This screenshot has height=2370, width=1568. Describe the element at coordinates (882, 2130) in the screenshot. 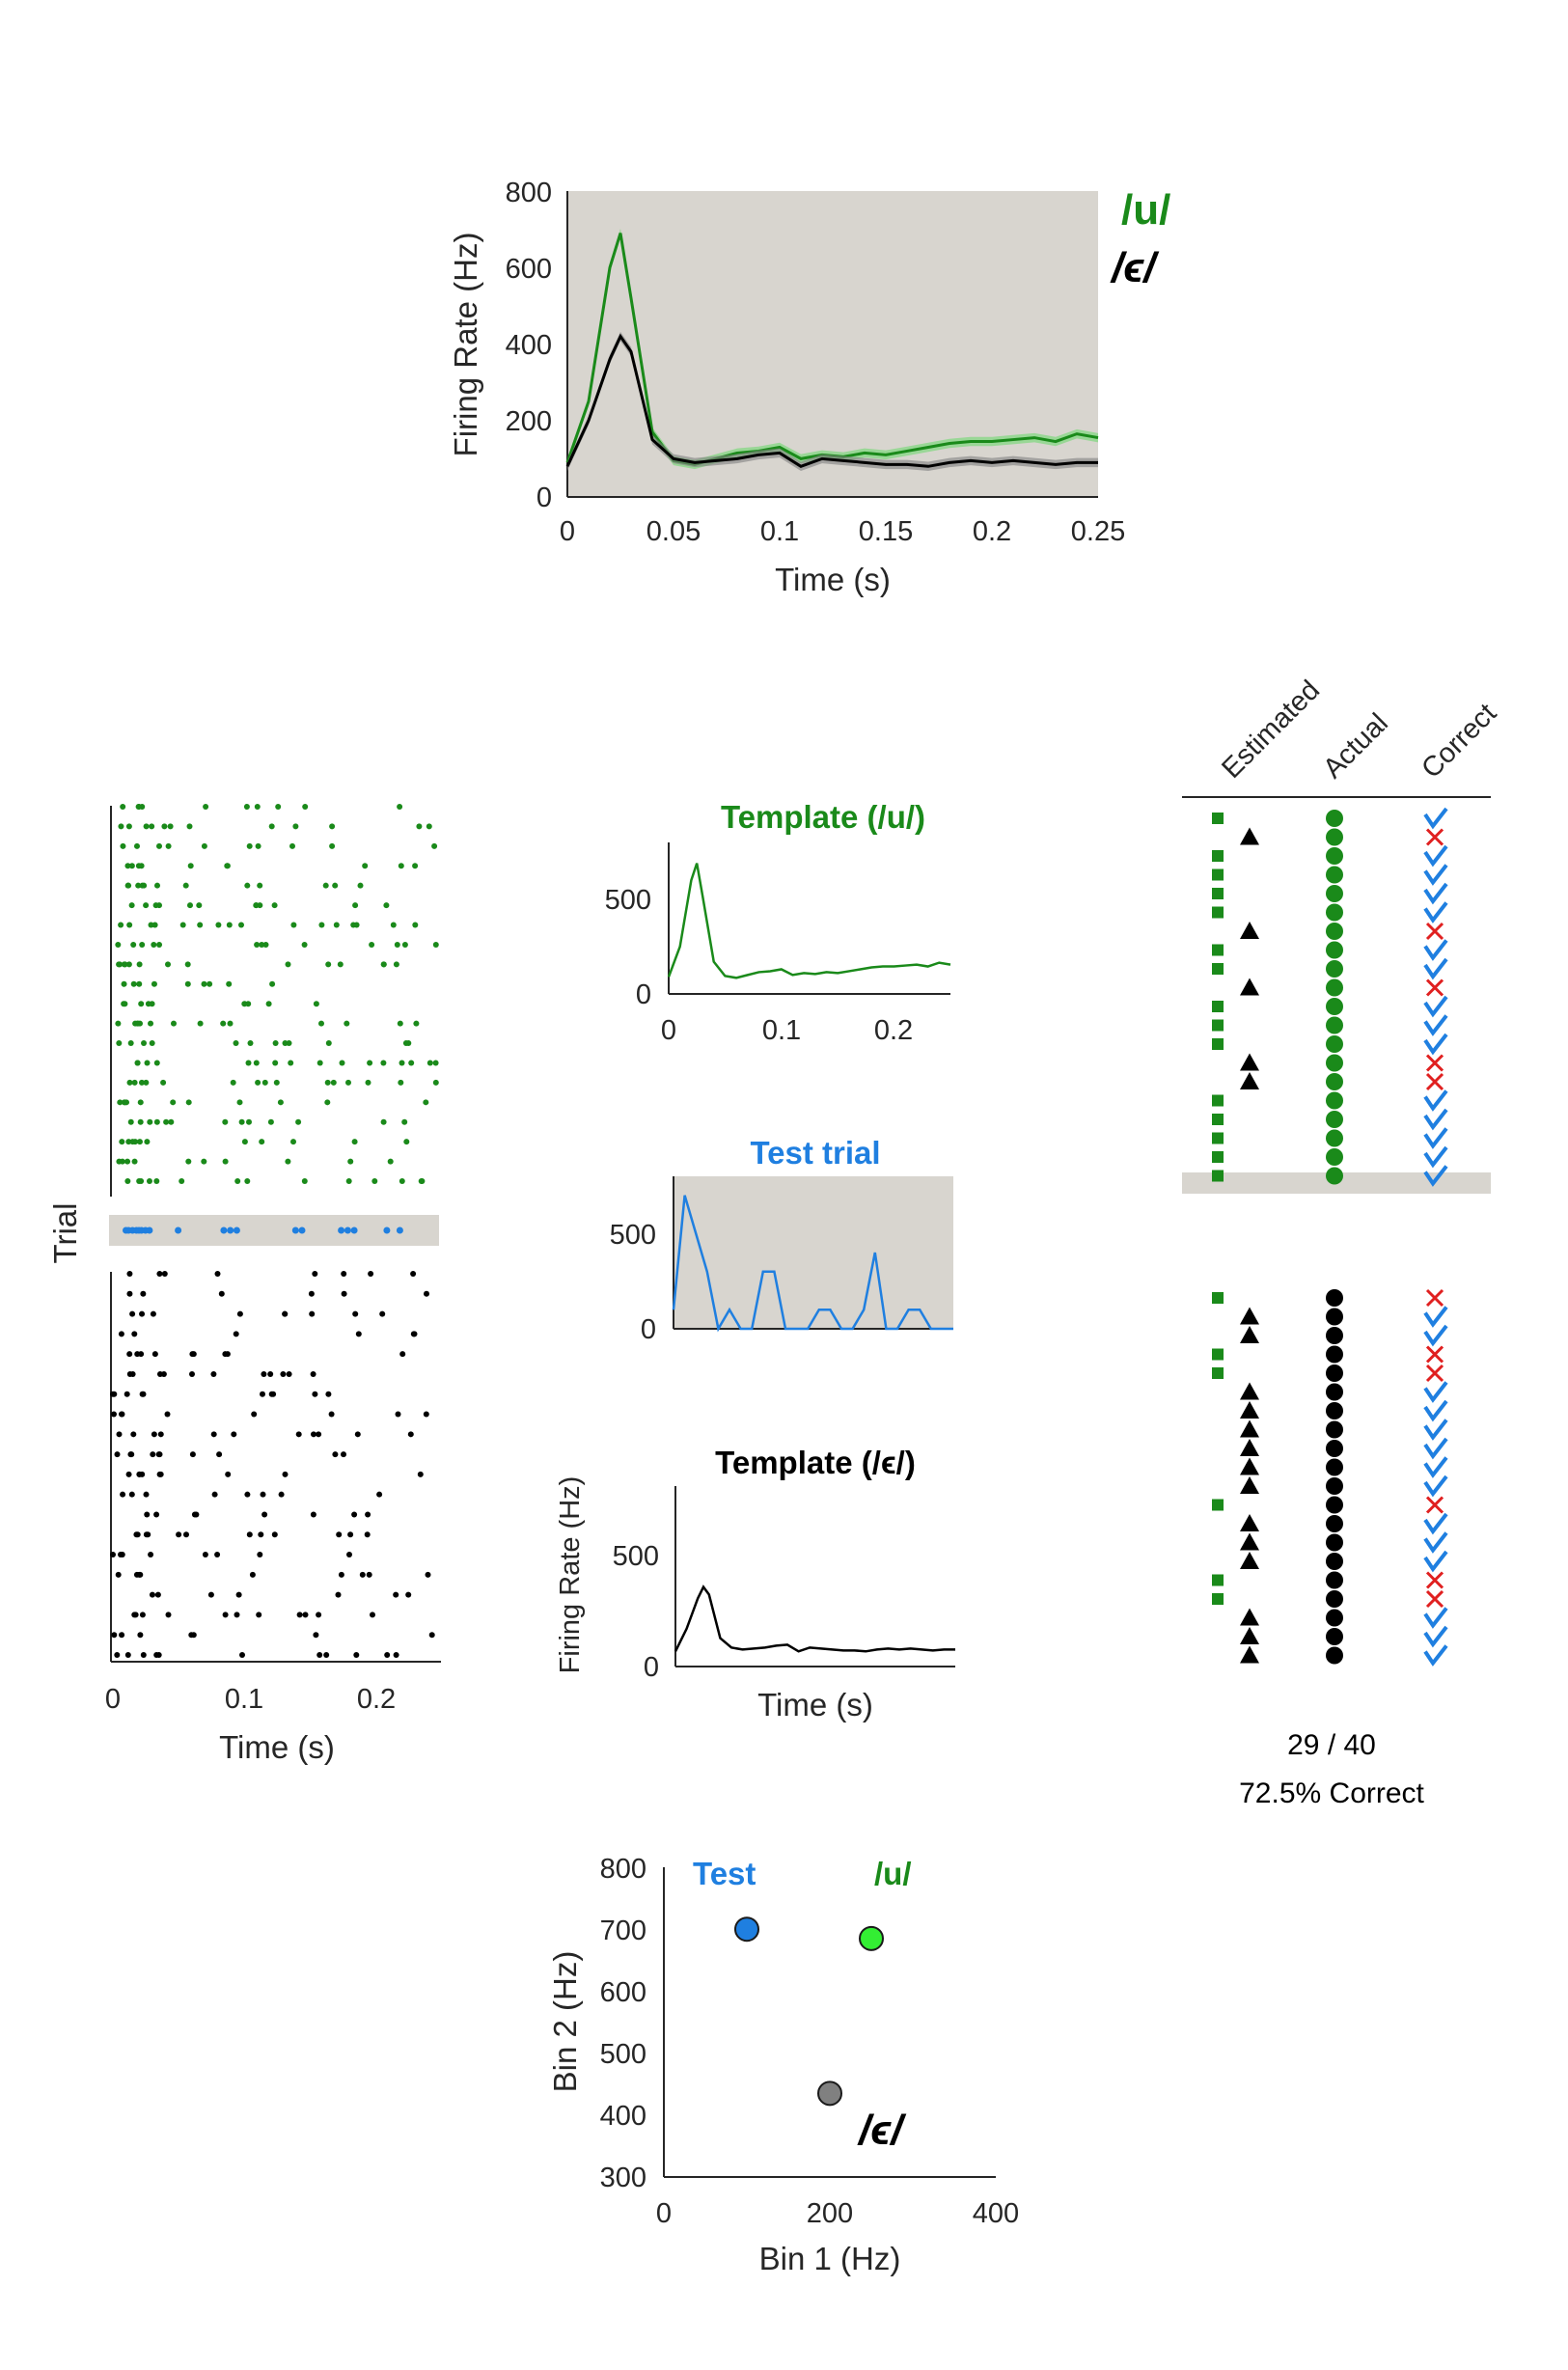

I see `scatter-label-e: /ϵ/` at that location.